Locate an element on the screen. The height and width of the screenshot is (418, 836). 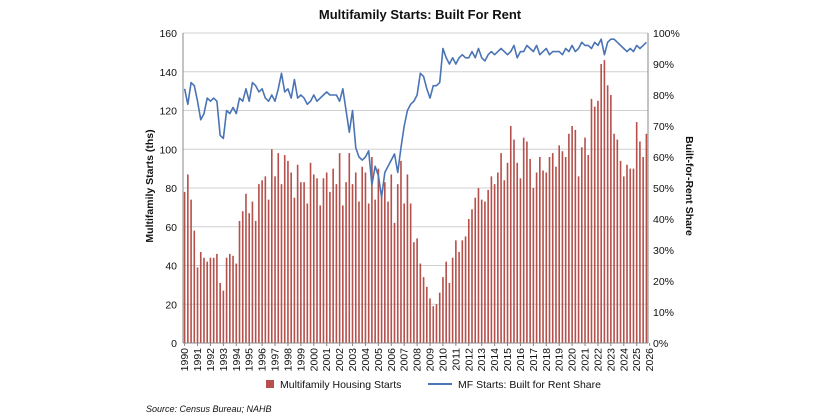
y-tick-label: 80 is located at coordinates (171, 189).